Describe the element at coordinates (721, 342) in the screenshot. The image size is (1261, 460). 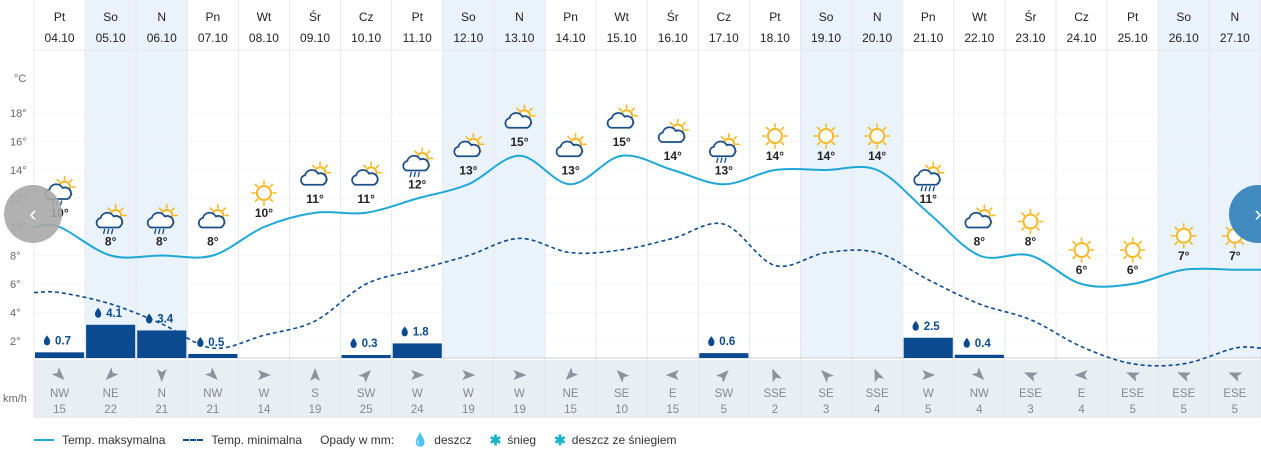
I see `precip-label-group: 0.6` at that location.